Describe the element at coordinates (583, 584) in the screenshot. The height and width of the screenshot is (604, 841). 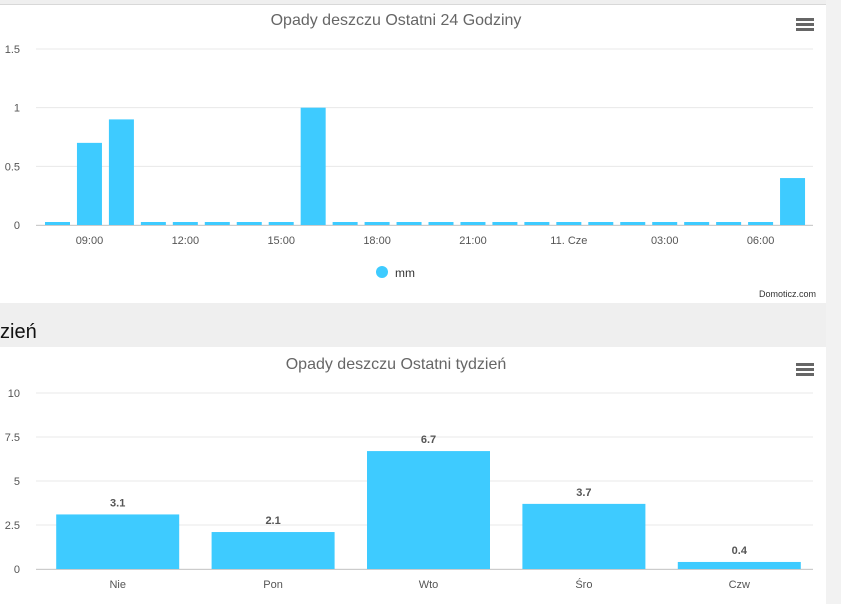
I see `x-tick-label: Śro` at that location.